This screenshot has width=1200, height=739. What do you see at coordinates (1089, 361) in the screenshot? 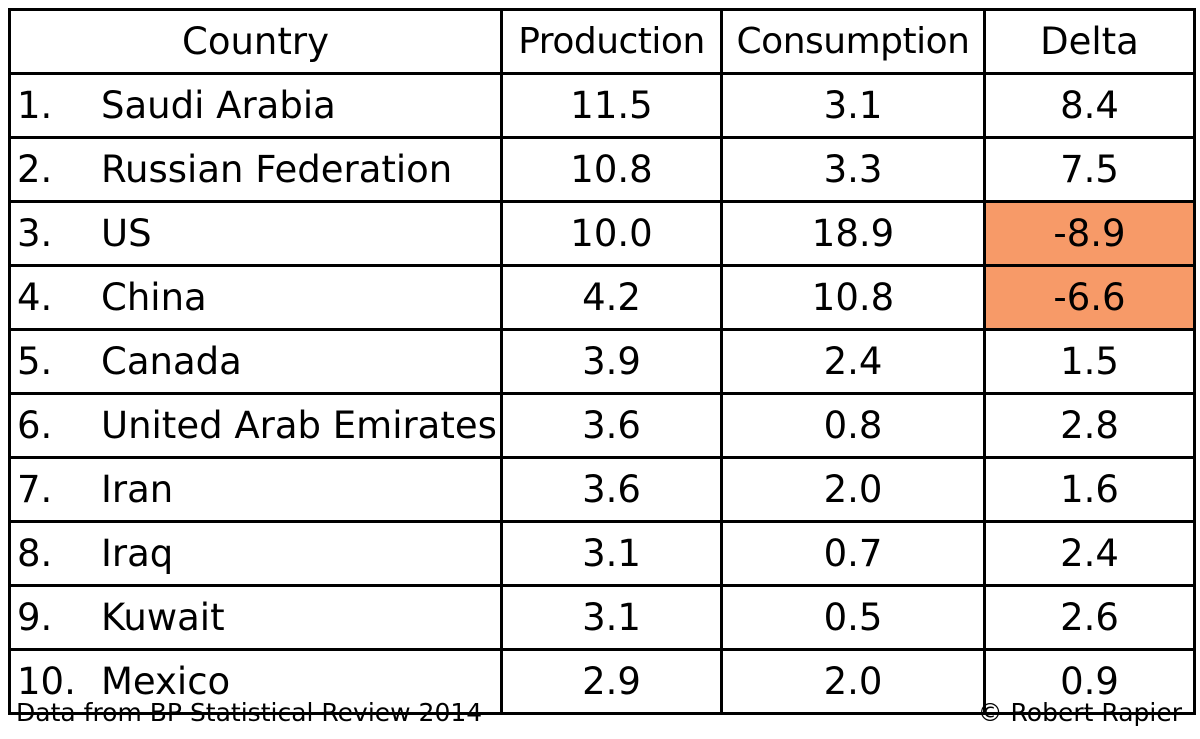
I see `delta-cell: 1.5` at bounding box center [1089, 361].